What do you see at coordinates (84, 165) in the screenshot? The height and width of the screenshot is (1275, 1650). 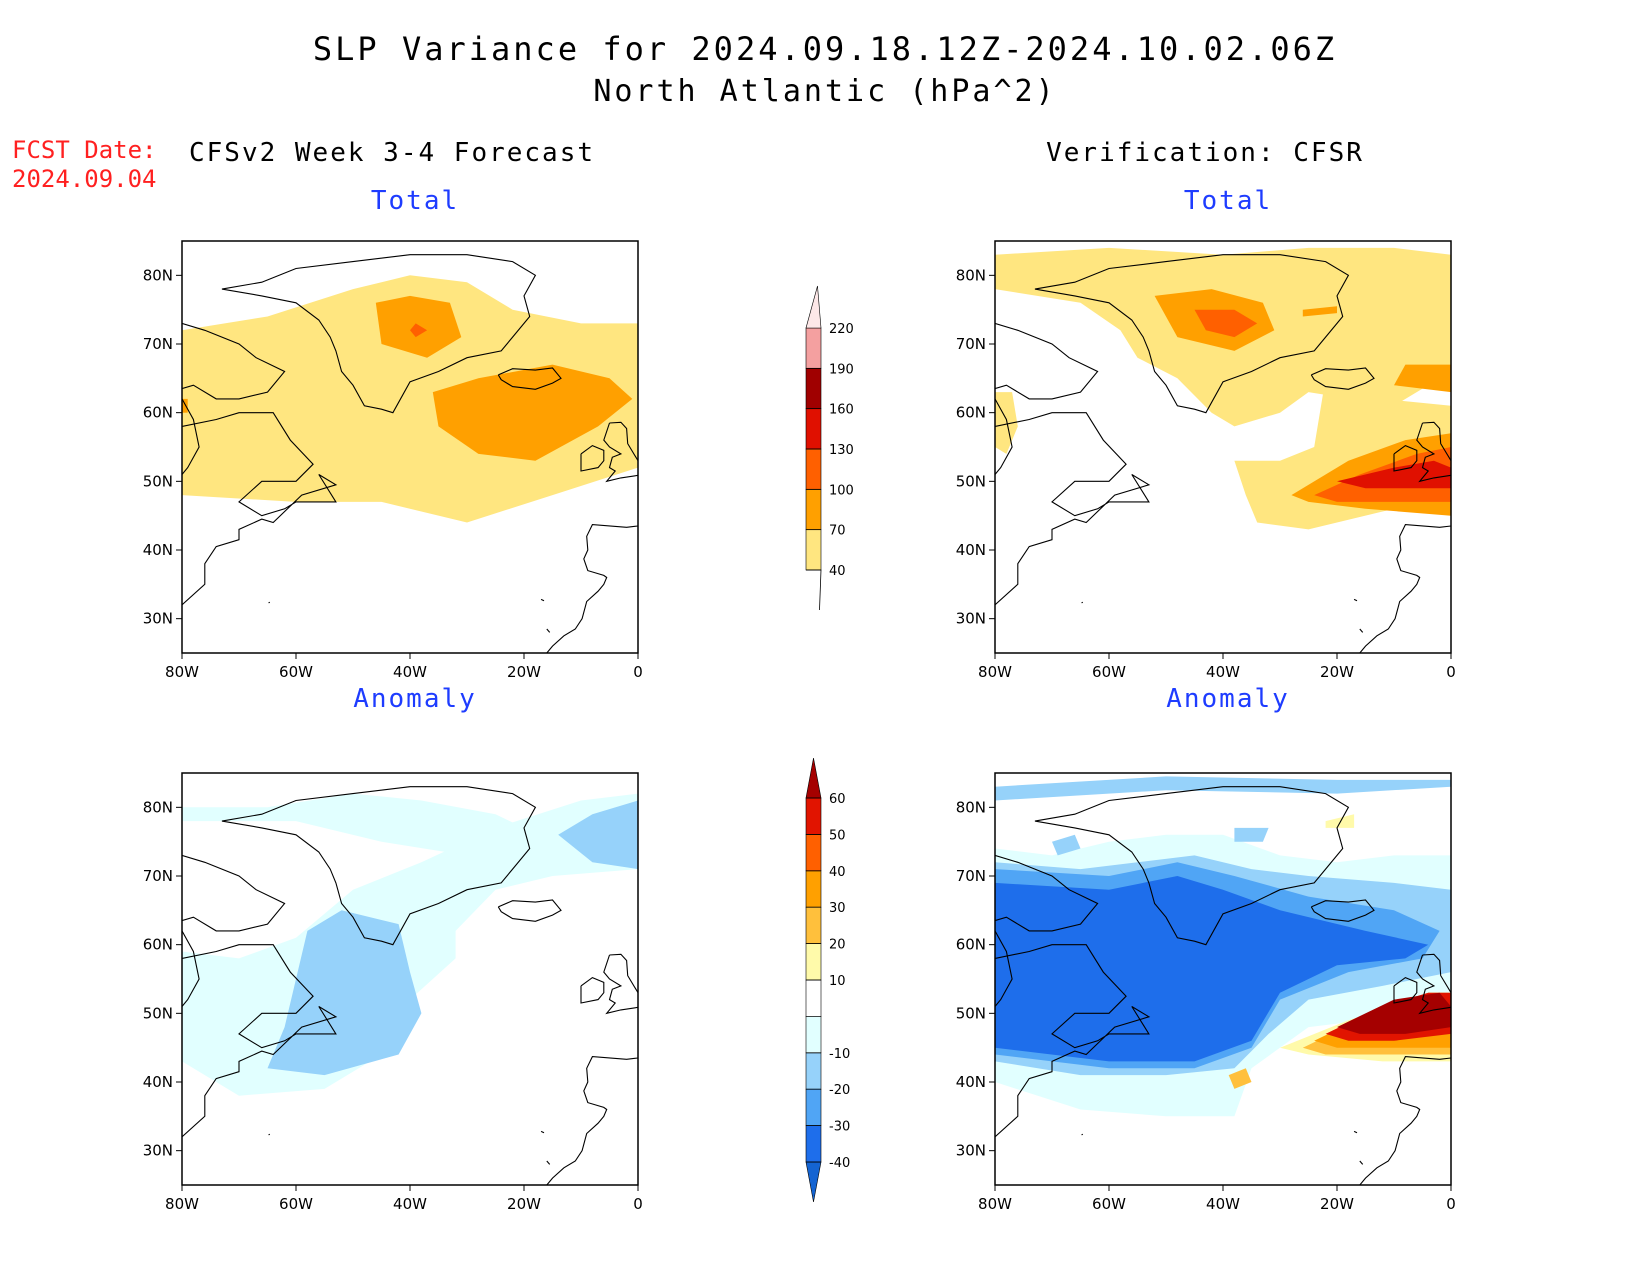 I see `fcst-date: FCST Date: 2024.09.04` at bounding box center [84, 165].